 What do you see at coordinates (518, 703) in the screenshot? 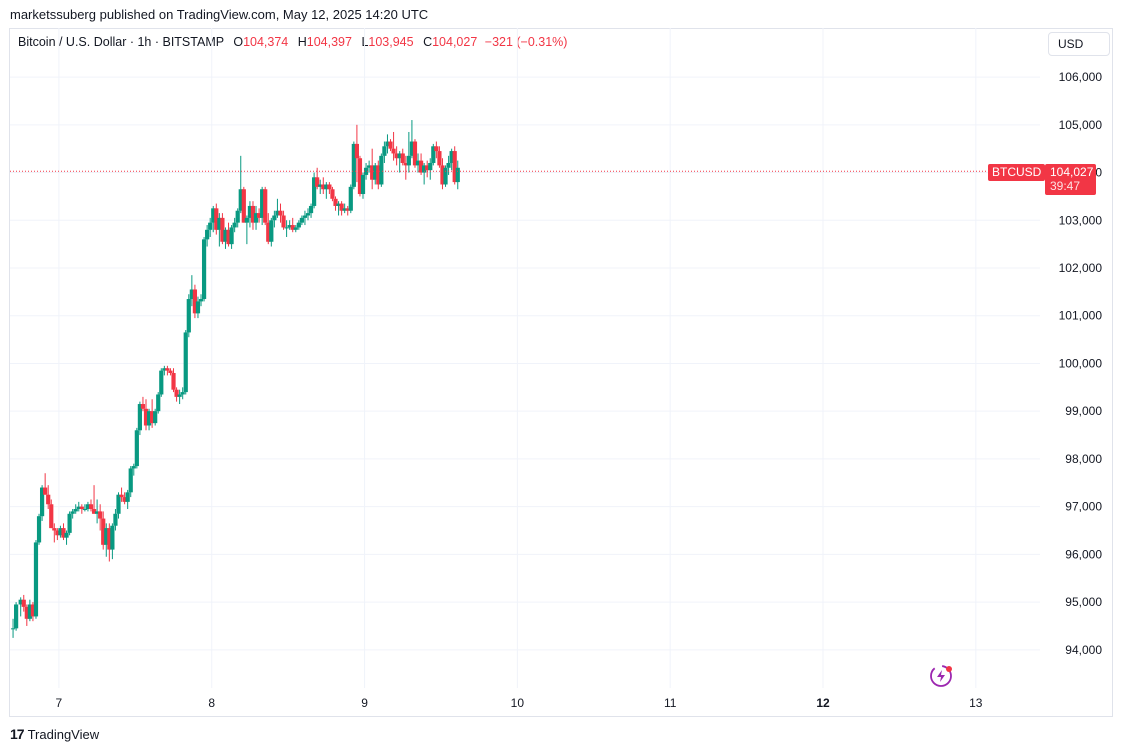
I see `x-tick-label: 10` at bounding box center [518, 703].